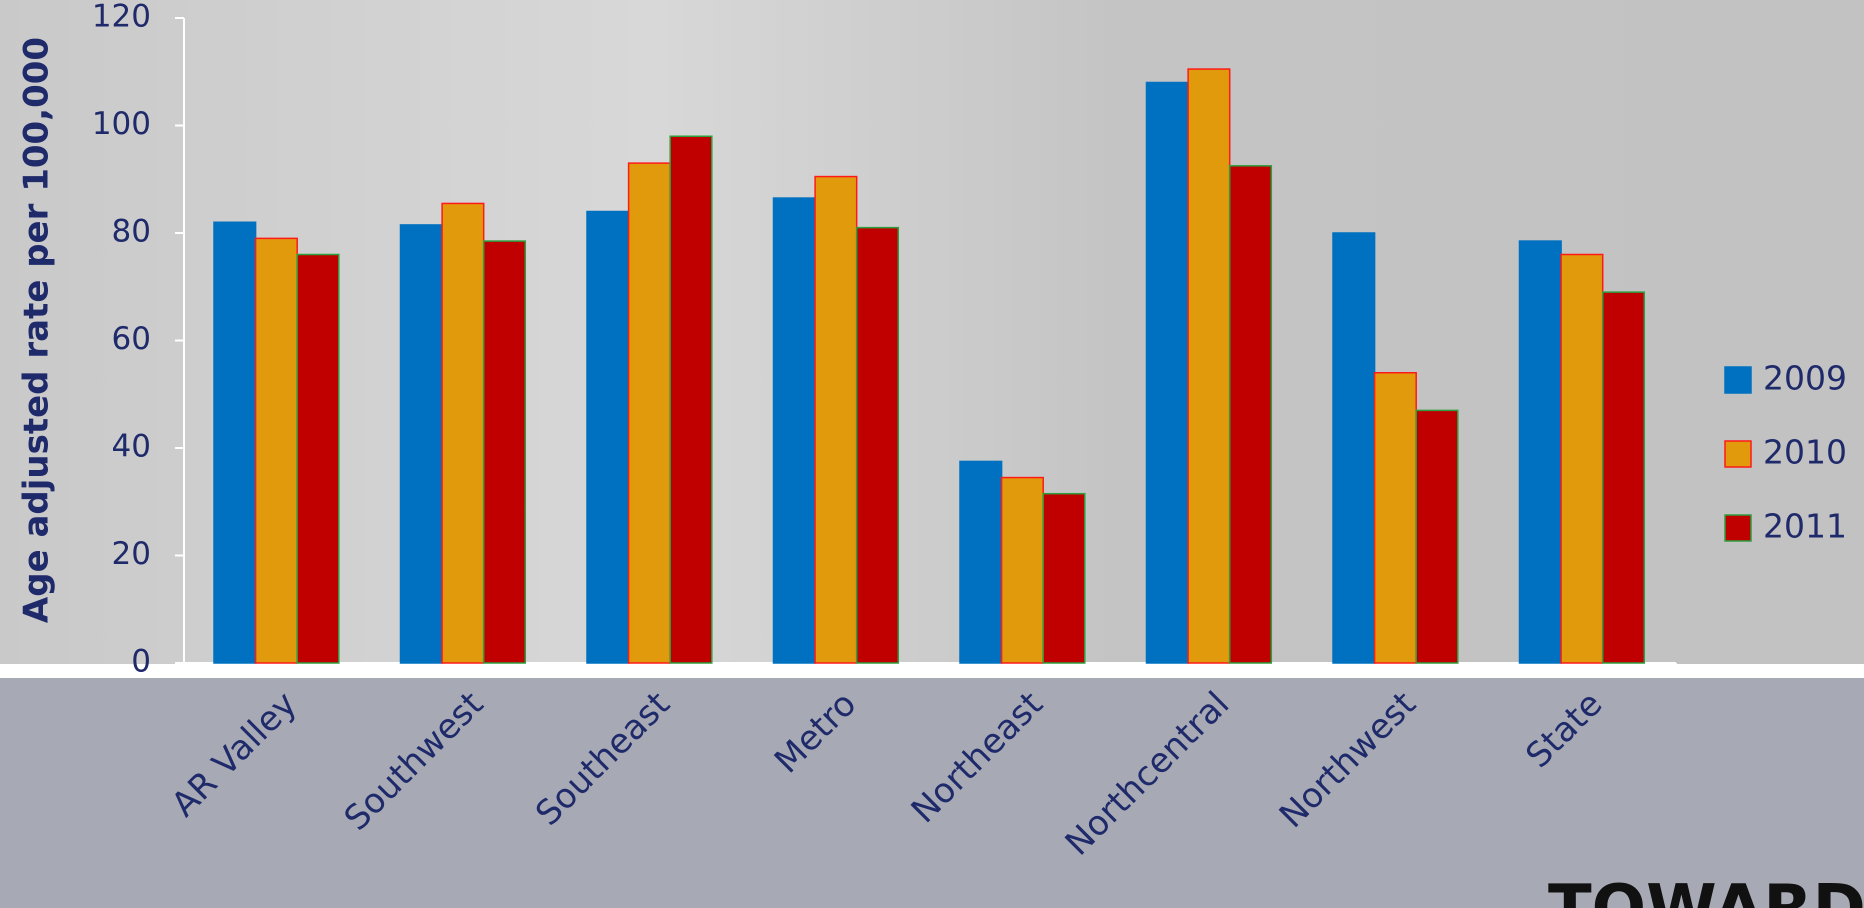 The height and width of the screenshot is (908, 1864). What do you see at coordinates (131, 339) in the screenshot?
I see `y-tick-label: 60` at bounding box center [131, 339].